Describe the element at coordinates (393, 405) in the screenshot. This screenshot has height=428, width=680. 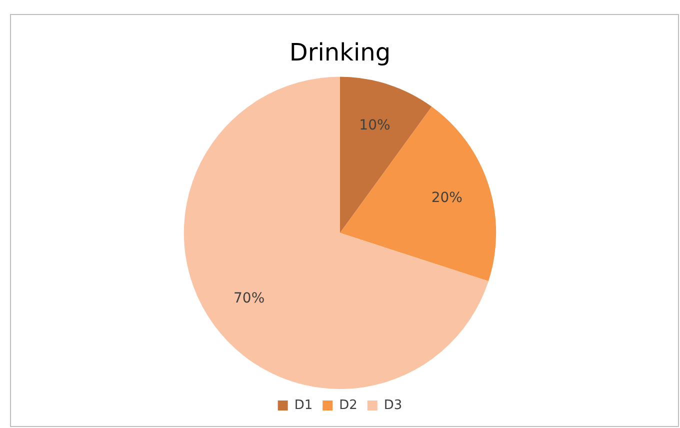
I see `legend-label: D3` at that location.